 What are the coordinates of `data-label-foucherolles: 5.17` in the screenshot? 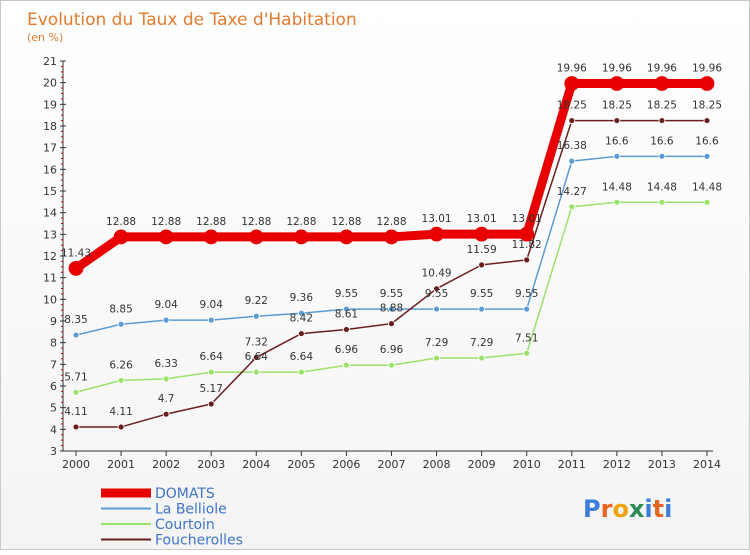 It's located at (211, 389).